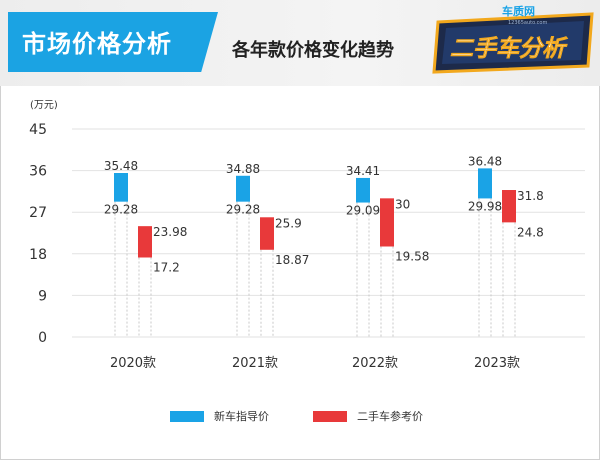 The image size is (600, 460). I want to click on value-label-low-3-1: 24.8, so click(530, 232).